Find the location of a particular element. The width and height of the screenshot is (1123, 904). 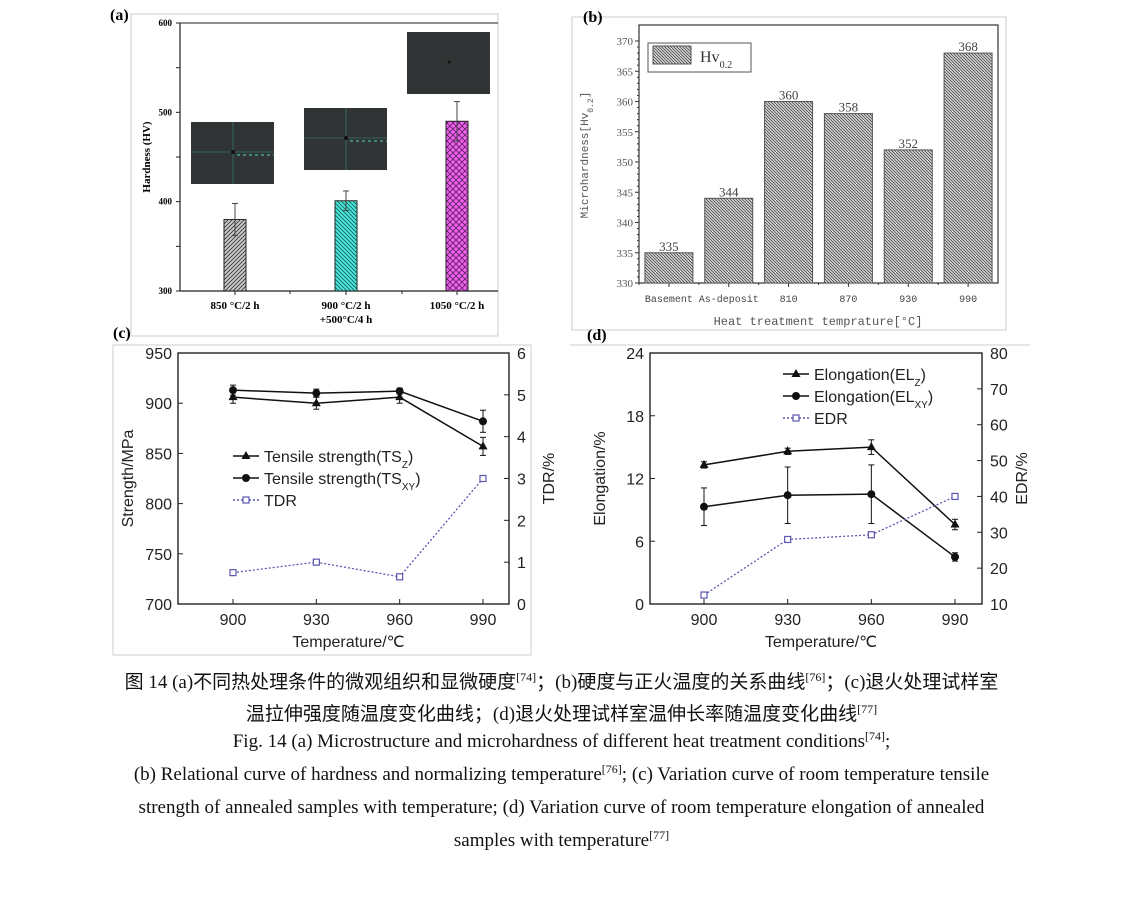

legend-label: Hv0.2 is located at coordinates (716, 60).